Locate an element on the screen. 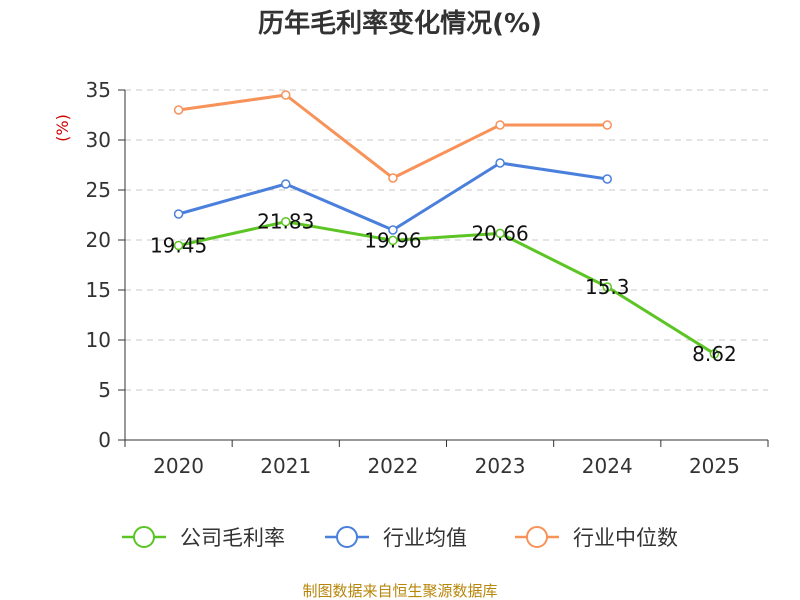 This screenshot has height=600, width=800. series-2-point-2020 is located at coordinates (178, 110).